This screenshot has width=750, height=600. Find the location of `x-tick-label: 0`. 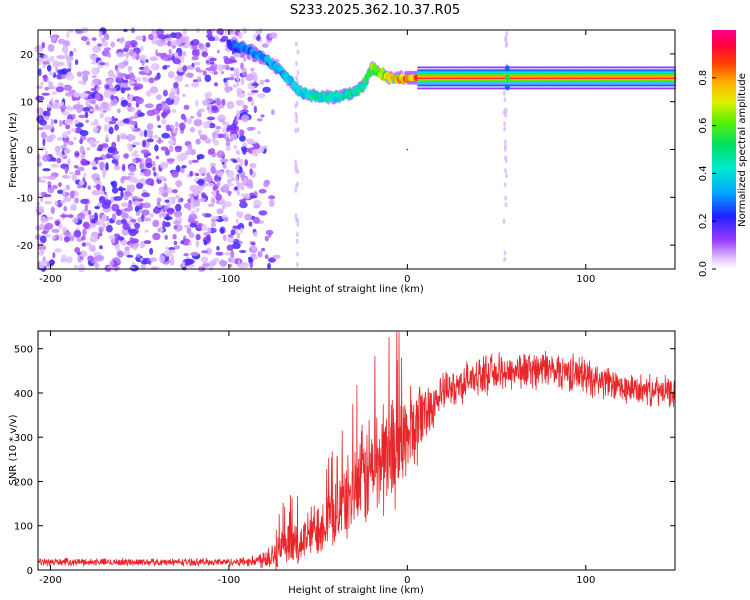

x-tick-label: 0 is located at coordinates (407, 580).